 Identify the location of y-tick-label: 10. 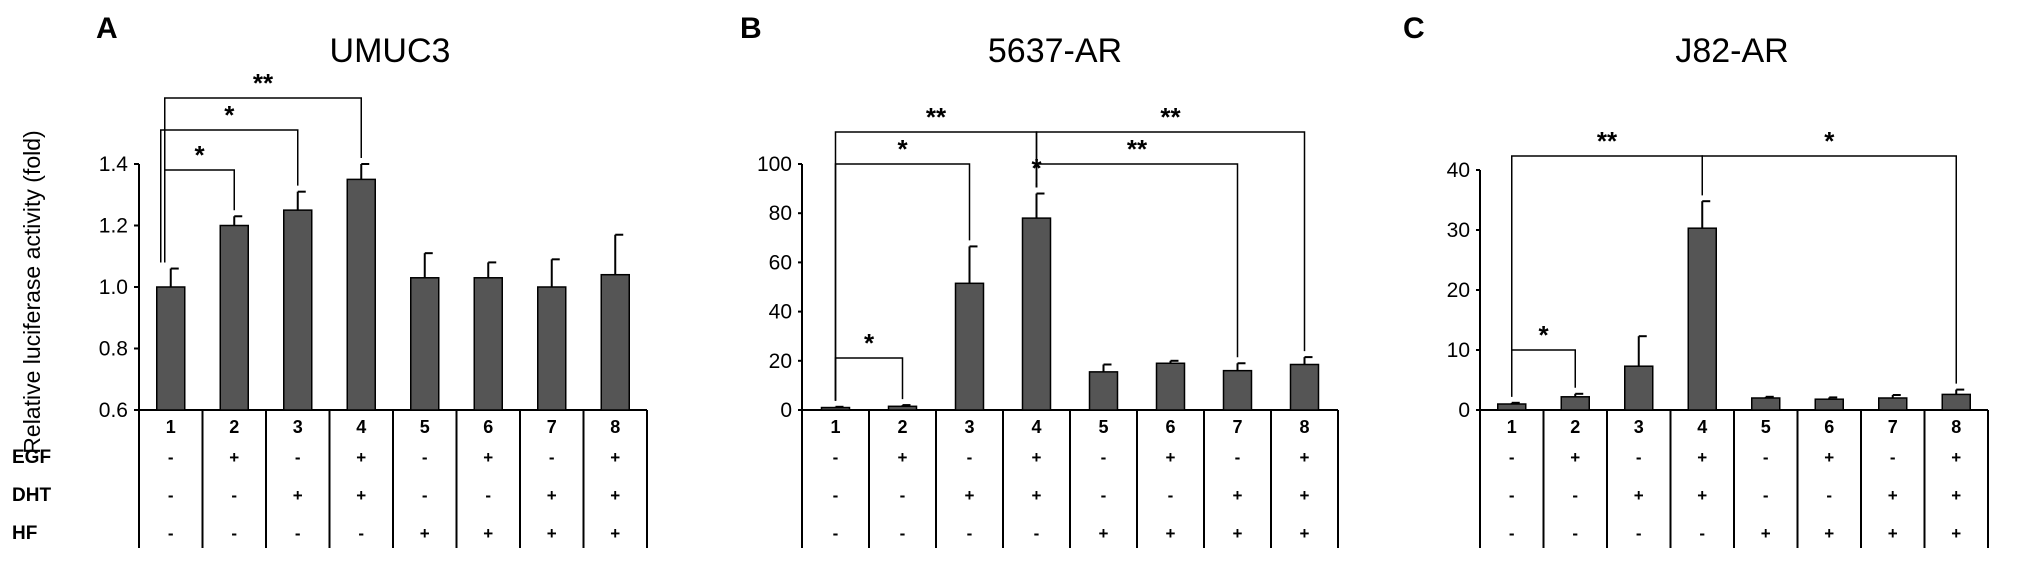
(1458, 350).